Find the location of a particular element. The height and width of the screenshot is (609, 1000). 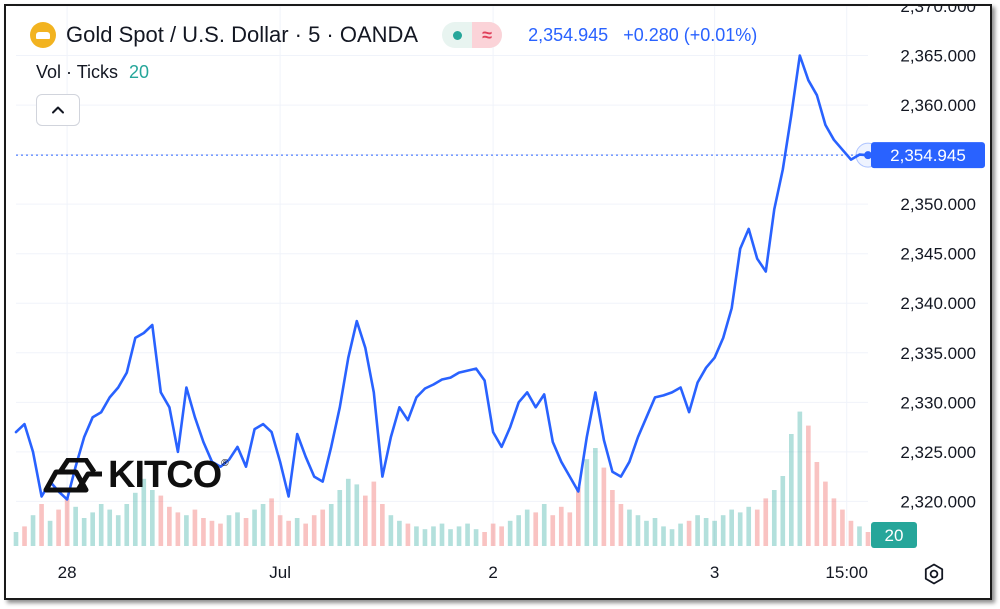

gold-bar-icon is located at coordinates (43, 35).